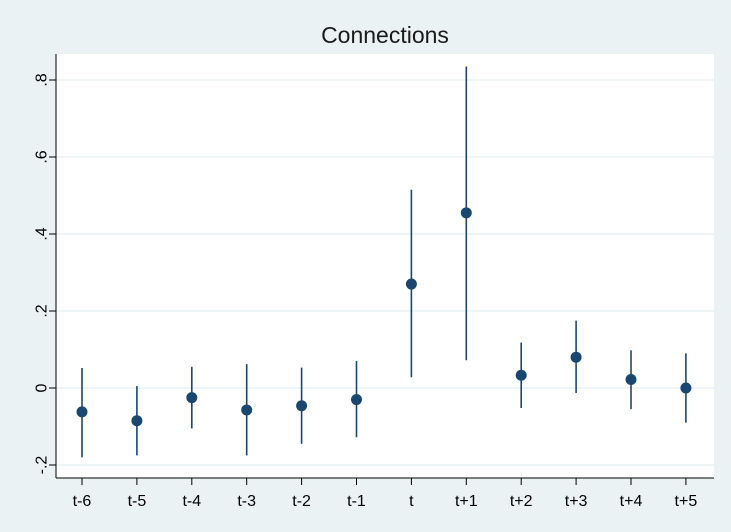 The image size is (731, 532). What do you see at coordinates (356, 501) in the screenshot?
I see `x-tick-label: t-1` at bounding box center [356, 501].